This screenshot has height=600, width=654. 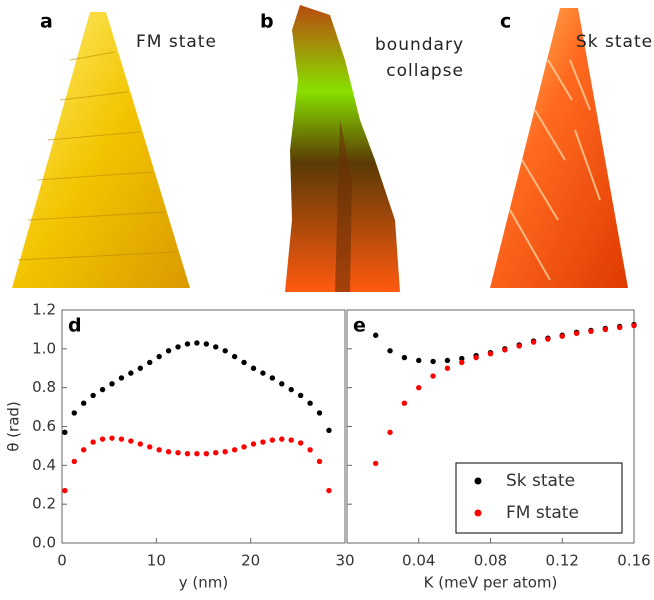 What do you see at coordinates (490, 561) in the screenshot?
I see `x-tick-label: 0.08` at bounding box center [490, 561].